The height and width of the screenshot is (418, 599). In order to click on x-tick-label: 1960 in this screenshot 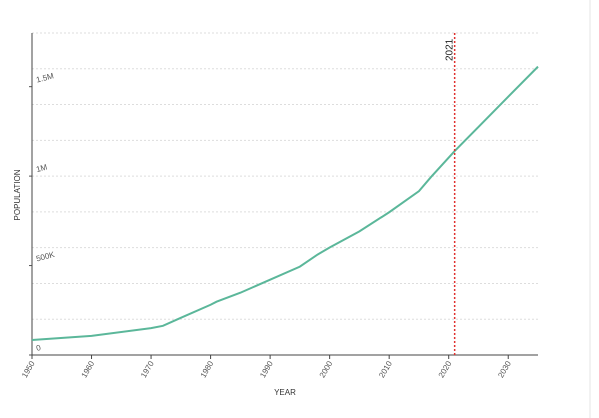, I will do `click(88, 369)`.